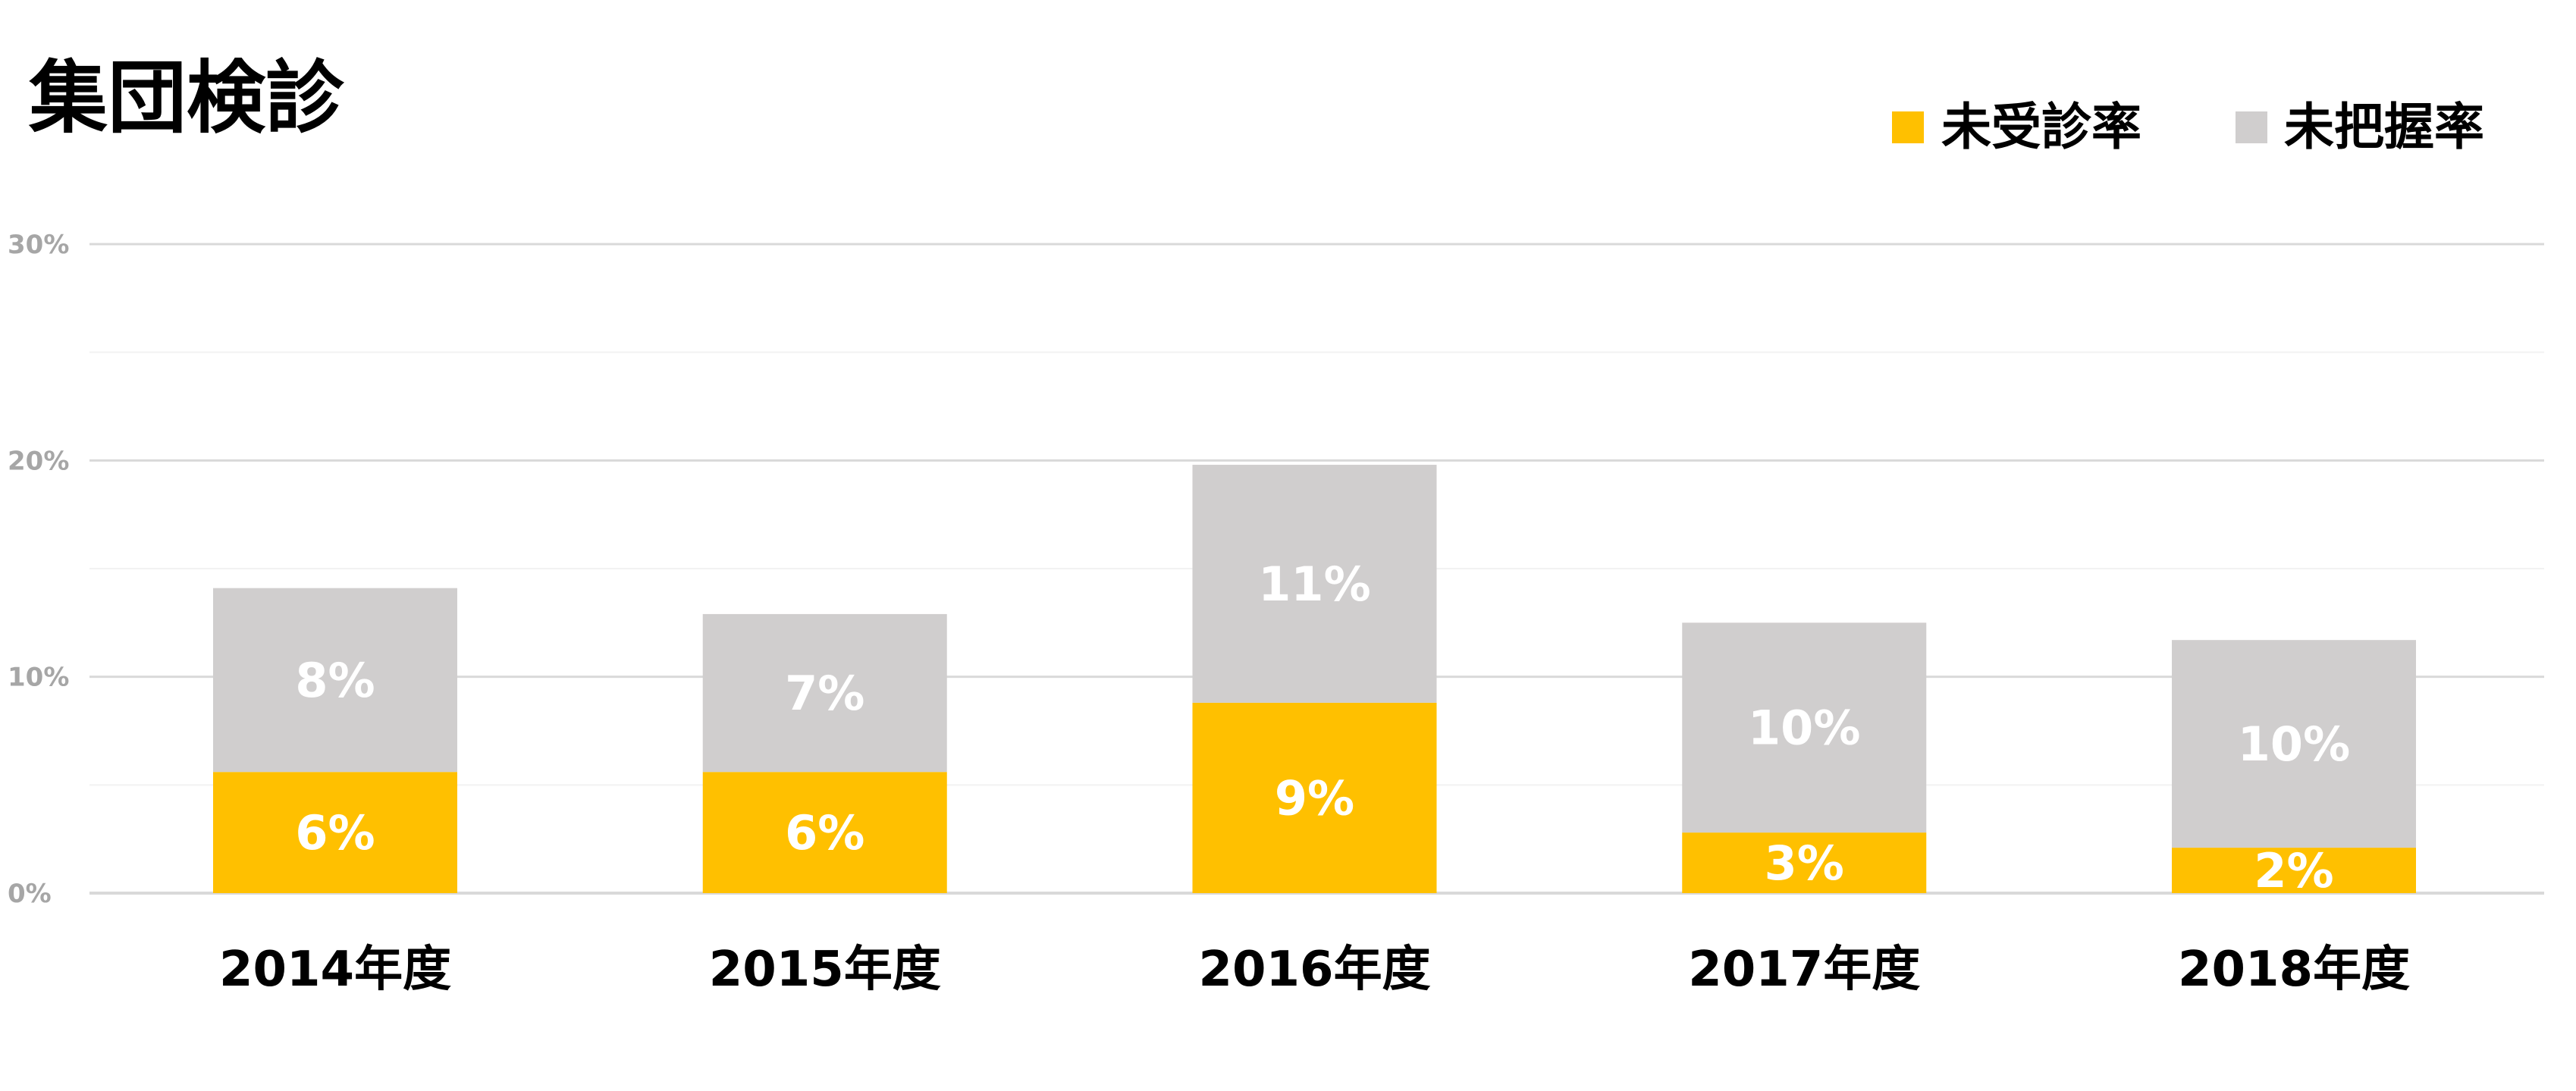  I want to click on legend-label-unexamined: 未受診率, so click(2041, 127).